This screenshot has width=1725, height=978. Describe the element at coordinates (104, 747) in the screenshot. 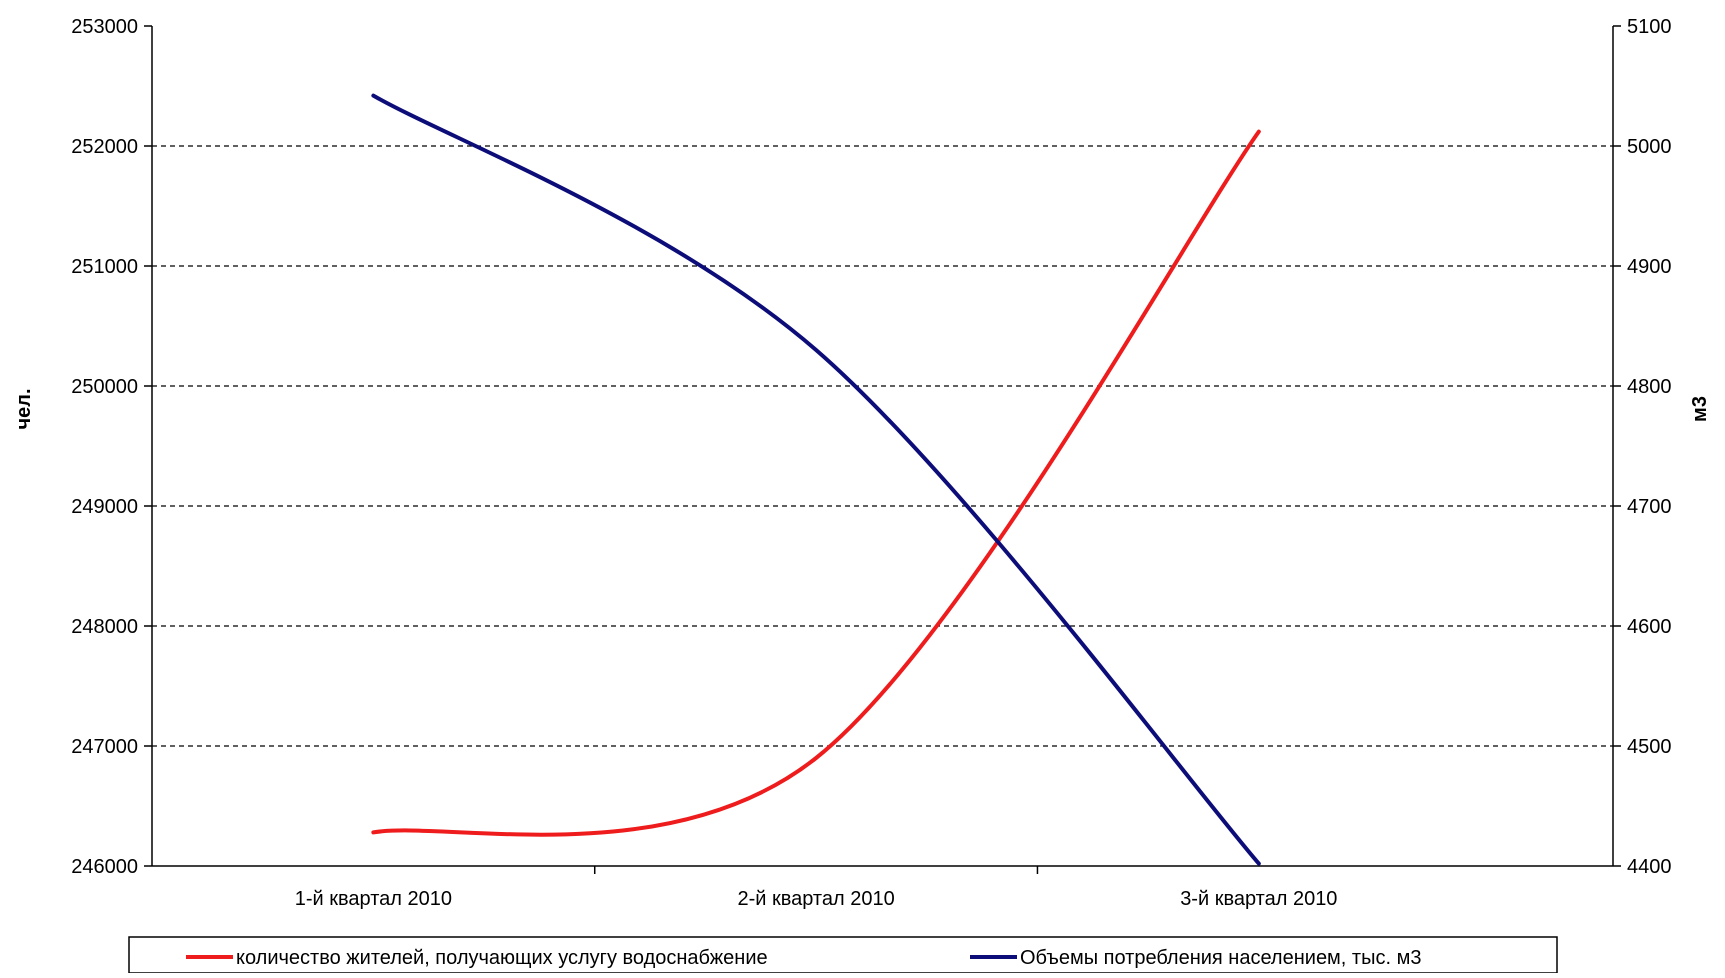

I see `left-tick-label: 247000` at that location.